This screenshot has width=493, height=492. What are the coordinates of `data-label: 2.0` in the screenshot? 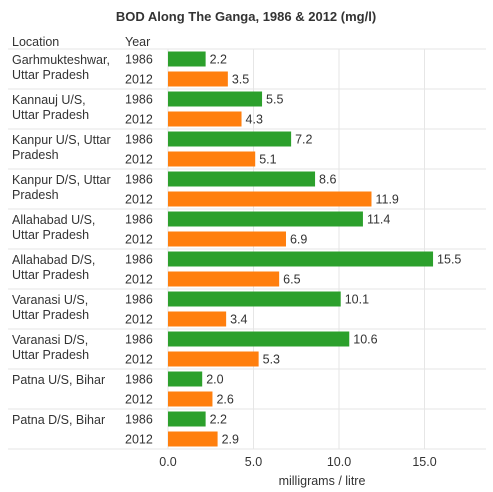 It's located at (214, 380).